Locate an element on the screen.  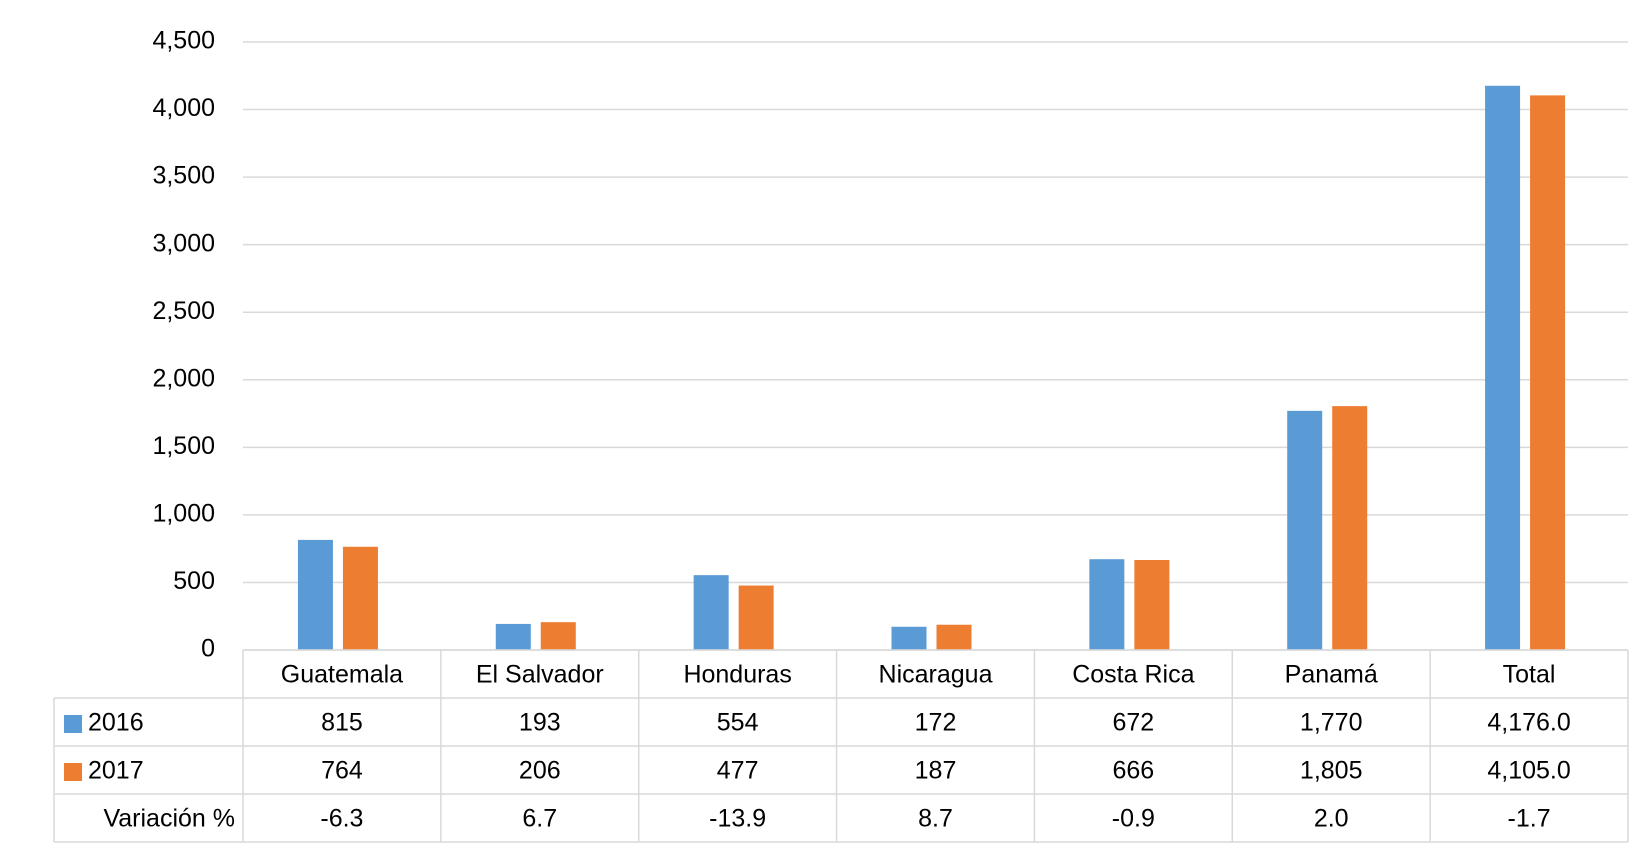
y-tick-label: 4,500 is located at coordinates (183, 41).